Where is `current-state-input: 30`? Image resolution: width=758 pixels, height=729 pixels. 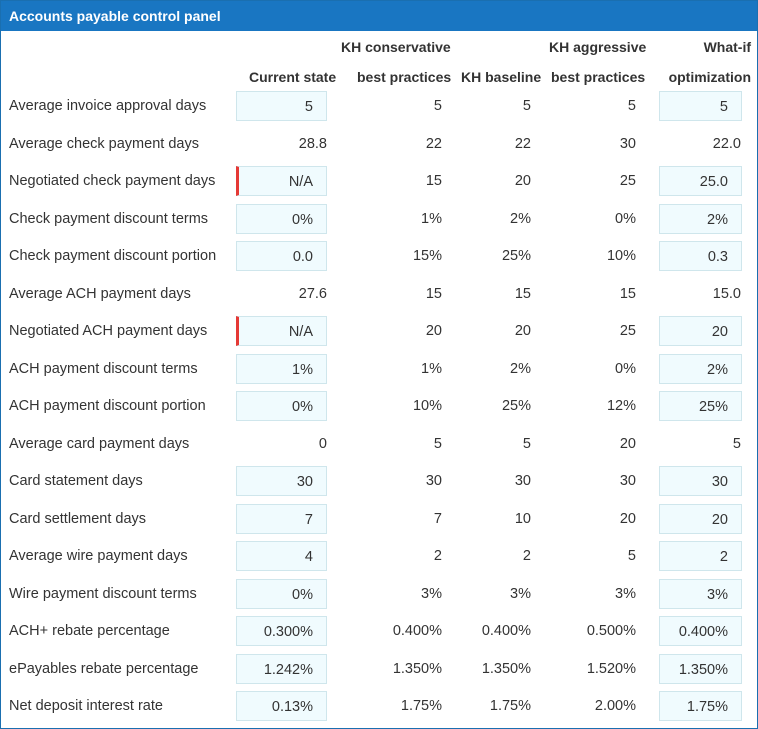 current-state-input: 30 is located at coordinates (281, 481).